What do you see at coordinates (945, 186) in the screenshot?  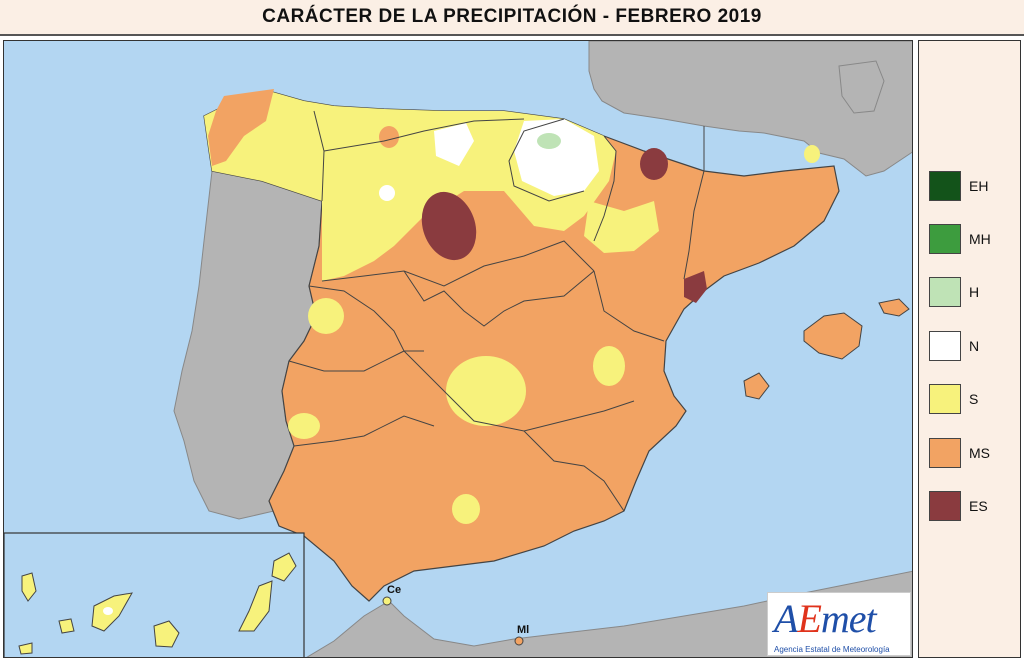 I see `legend-swatch-eh` at bounding box center [945, 186].